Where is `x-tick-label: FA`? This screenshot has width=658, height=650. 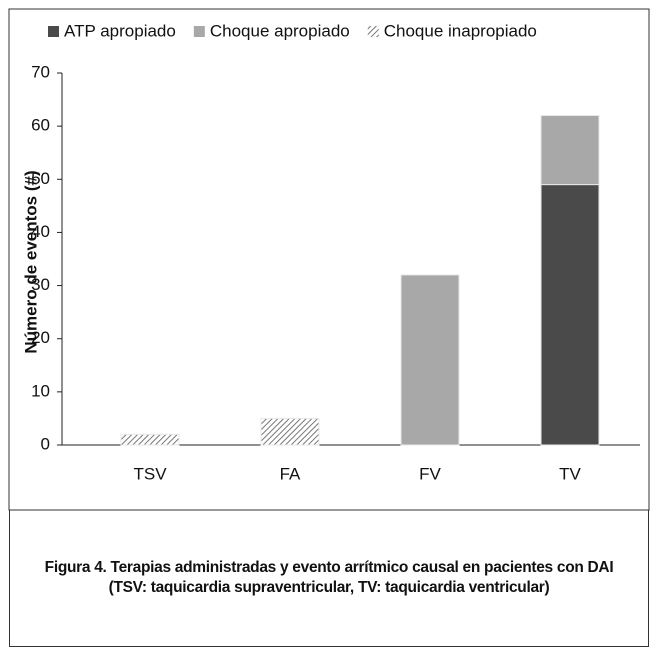
x-tick-label: FA is located at coordinates (290, 473).